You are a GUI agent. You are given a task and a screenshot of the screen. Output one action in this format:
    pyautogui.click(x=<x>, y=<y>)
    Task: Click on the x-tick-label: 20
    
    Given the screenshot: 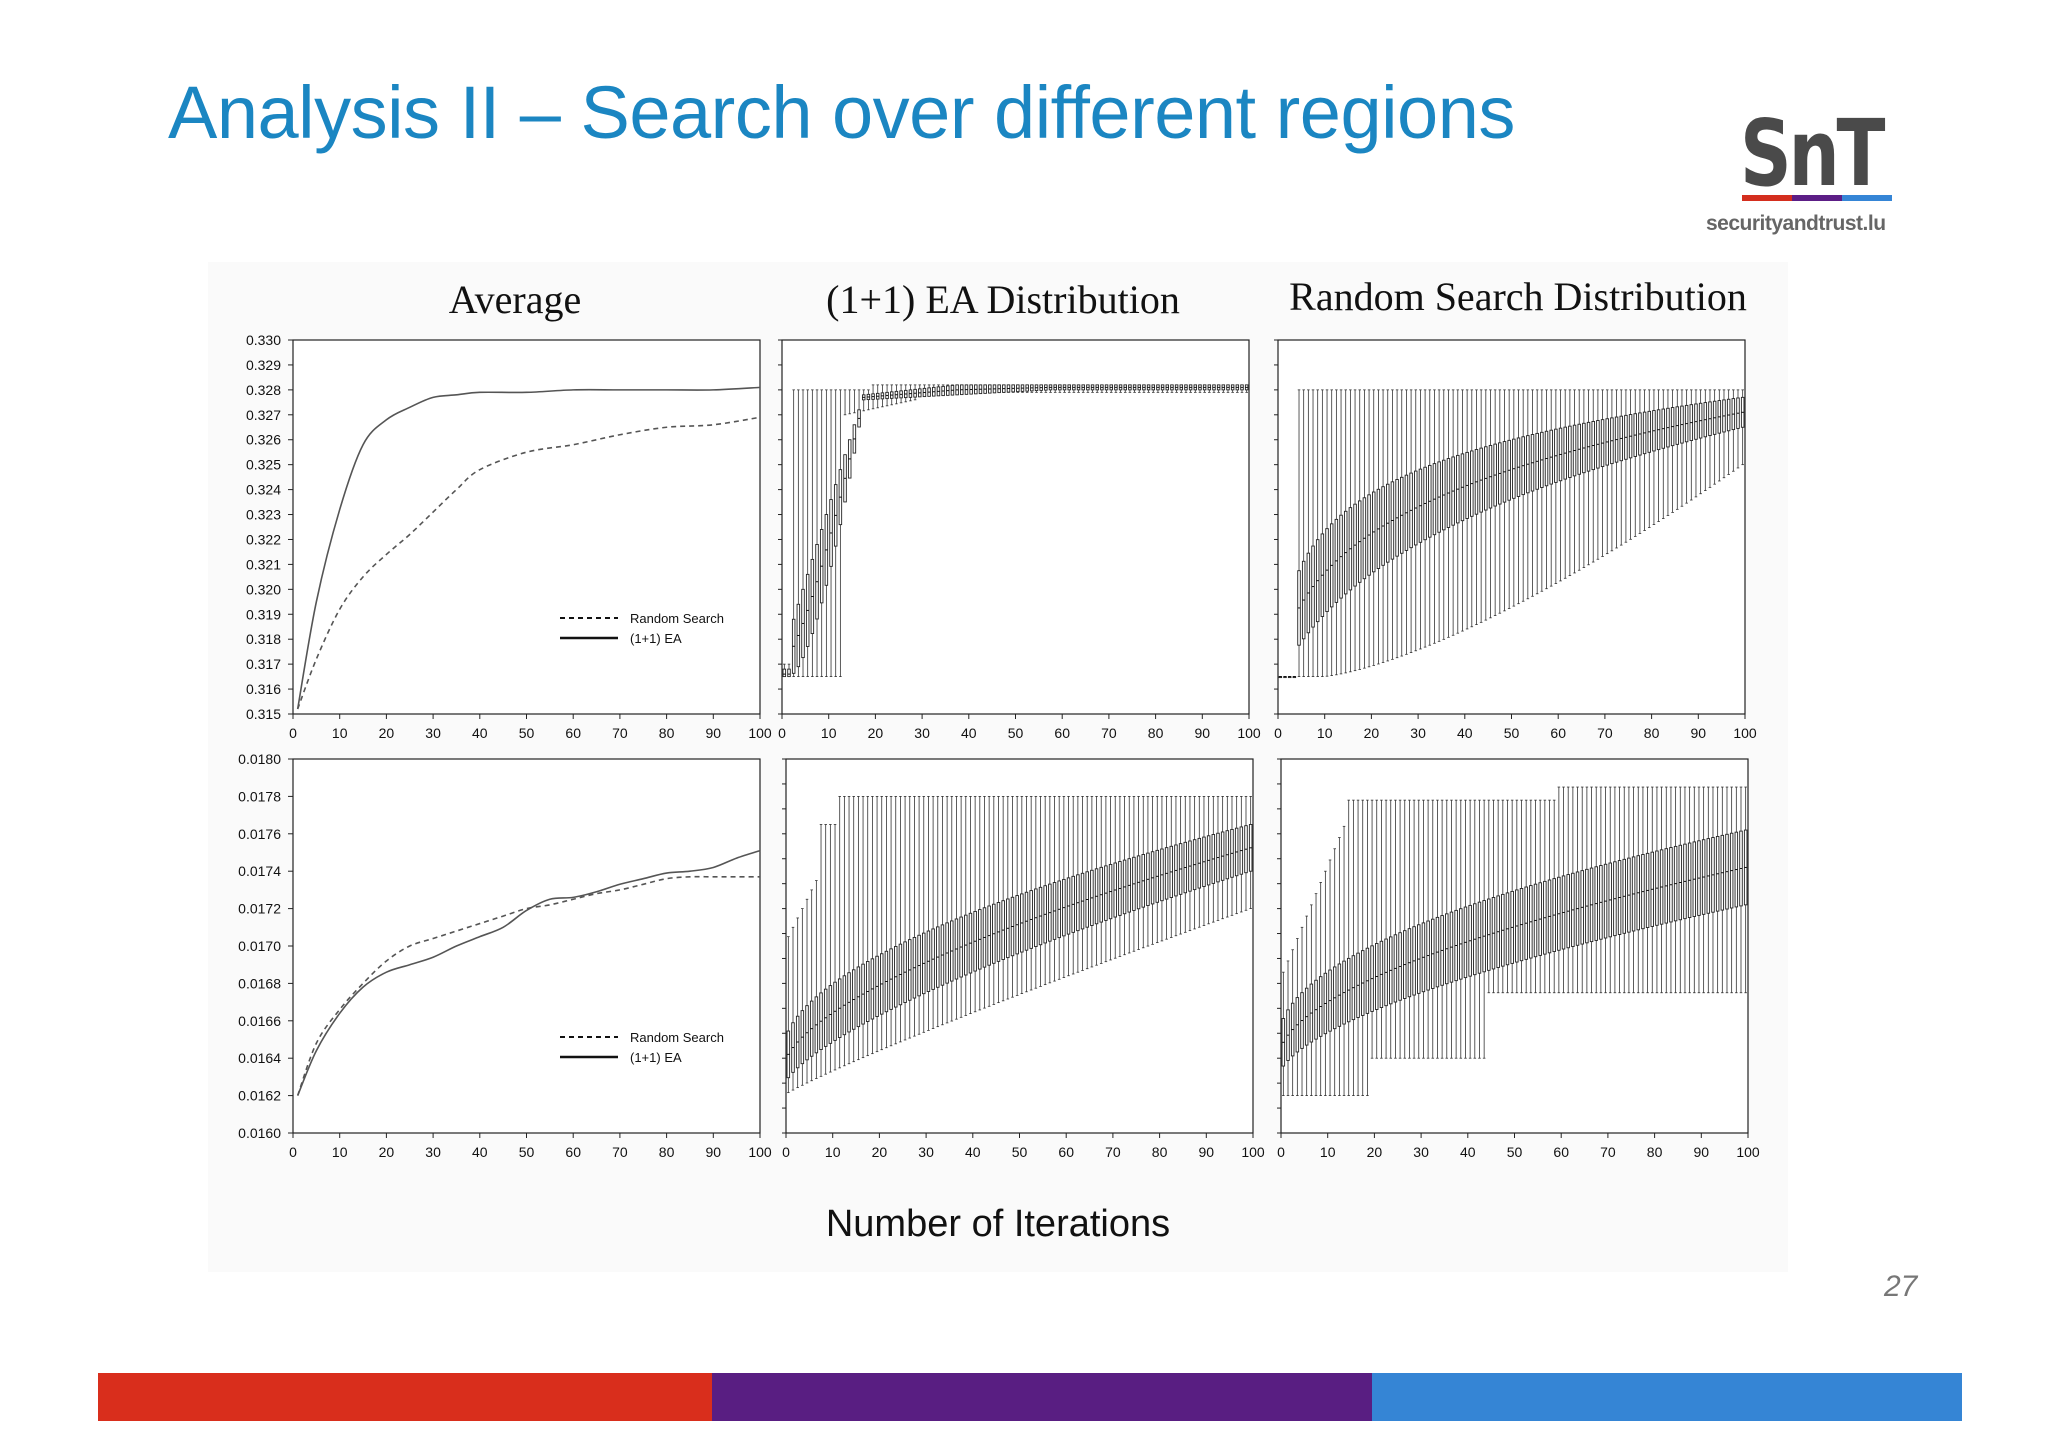 What is the action you would take?
    pyautogui.click(x=387, y=1152)
    